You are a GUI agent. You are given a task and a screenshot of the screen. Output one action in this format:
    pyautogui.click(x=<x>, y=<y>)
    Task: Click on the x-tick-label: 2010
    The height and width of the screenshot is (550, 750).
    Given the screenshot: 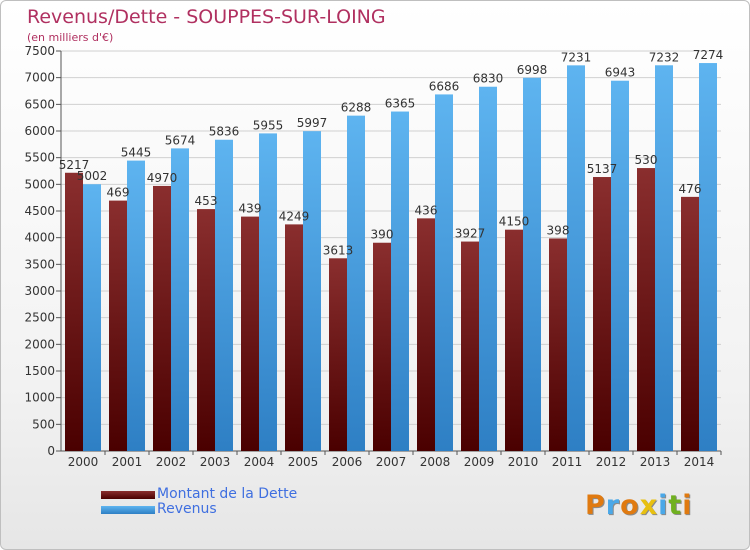 What is the action you would take?
    pyautogui.click(x=523, y=462)
    